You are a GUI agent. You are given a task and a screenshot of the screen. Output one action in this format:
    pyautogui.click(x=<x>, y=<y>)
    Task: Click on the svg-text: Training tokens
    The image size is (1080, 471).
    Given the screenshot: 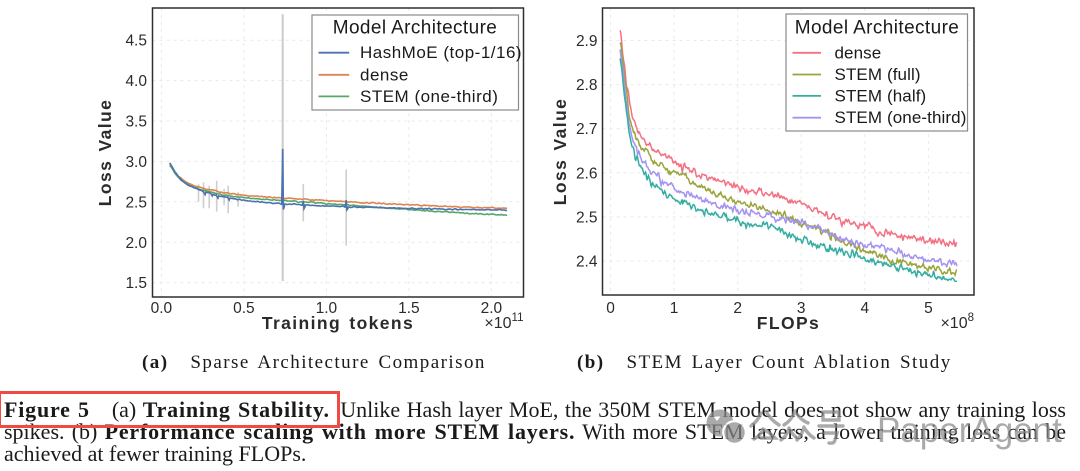 What is the action you would take?
    pyautogui.click(x=338, y=323)
    